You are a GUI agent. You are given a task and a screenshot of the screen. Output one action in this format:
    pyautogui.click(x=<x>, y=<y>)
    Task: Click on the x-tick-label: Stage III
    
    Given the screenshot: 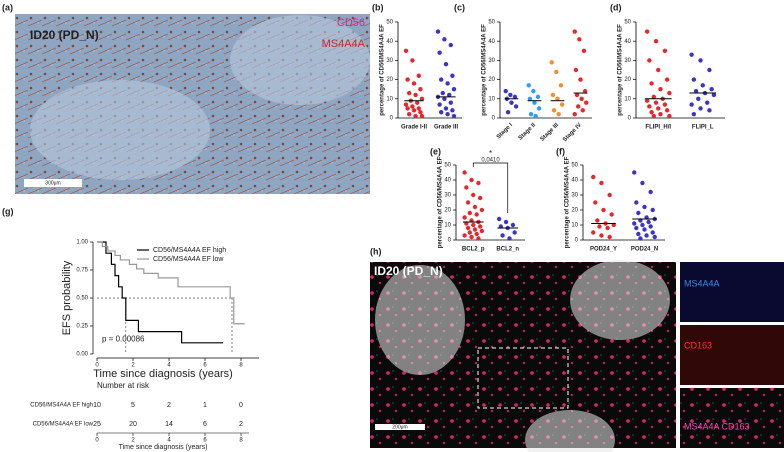 What is the action you would take?
    pyautogui.click(x=550, y=132)
    